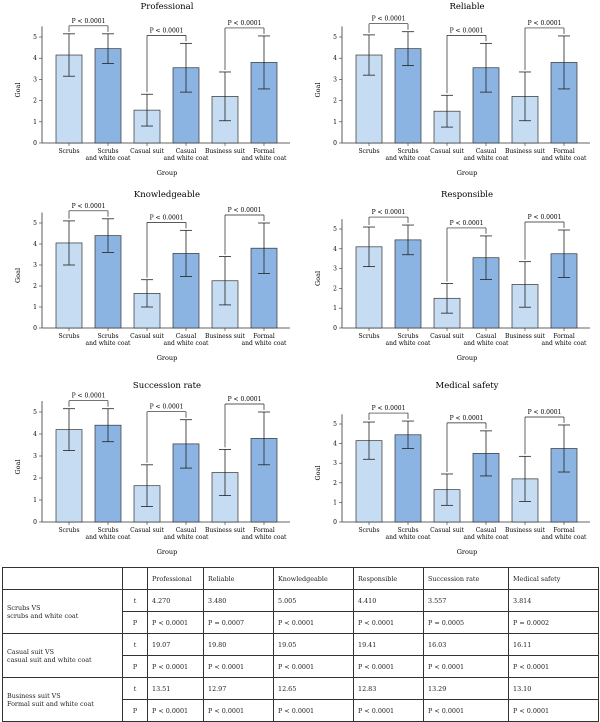  I want to click on chart-title: Reliable, so click(466, 7).